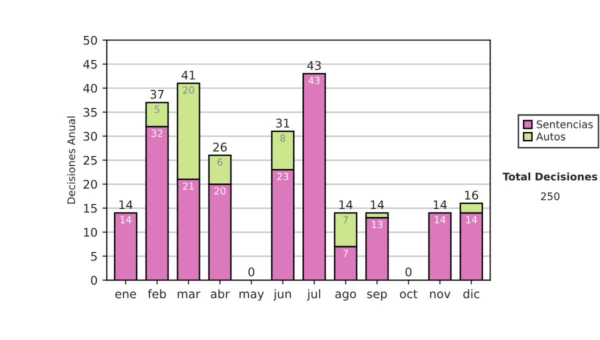  Describe the element at coordinates (71, 160) in the screenshot. I see `y-axis-title: Decisiones Anual` at that location.